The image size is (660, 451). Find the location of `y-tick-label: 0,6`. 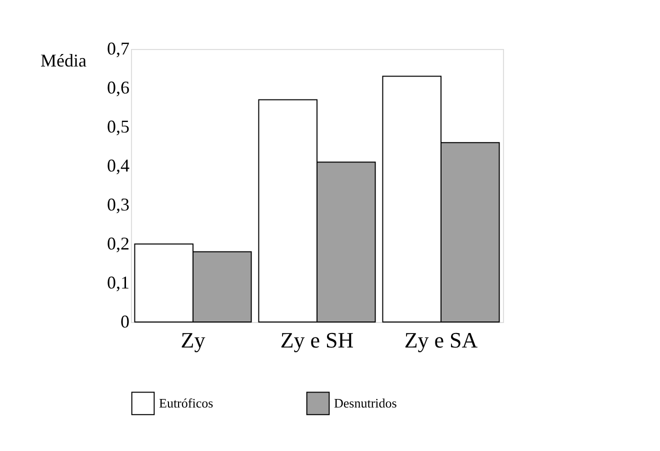

y-tick-label: 0,6 is located at coordinates (118, 88).